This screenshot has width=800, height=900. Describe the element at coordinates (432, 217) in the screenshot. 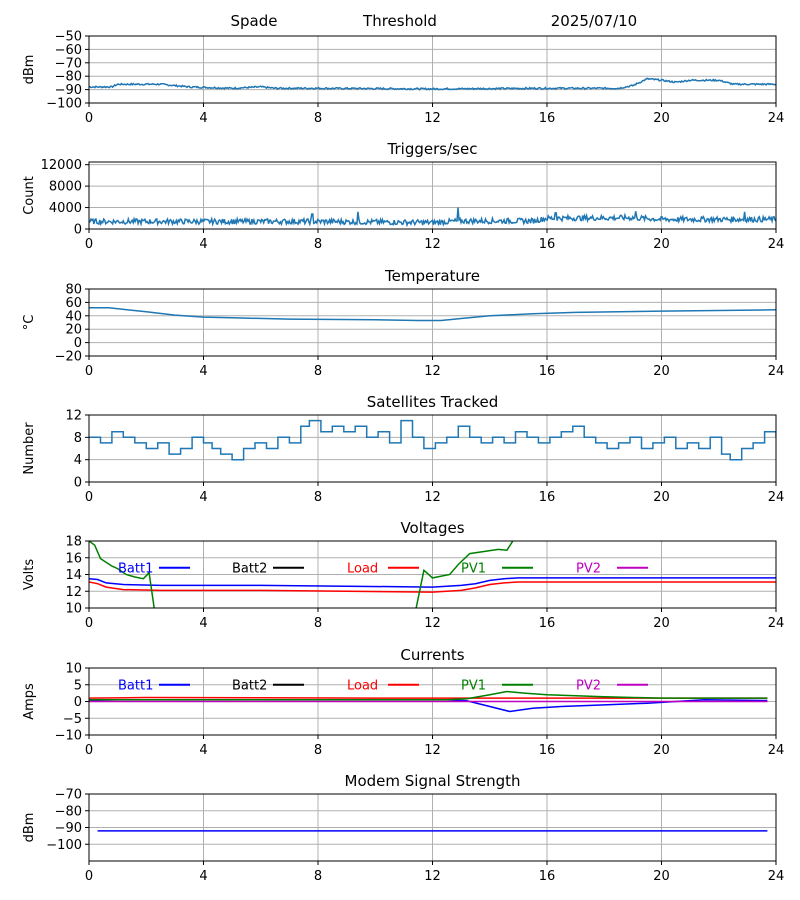

I see `series-line-triggers` at that location.